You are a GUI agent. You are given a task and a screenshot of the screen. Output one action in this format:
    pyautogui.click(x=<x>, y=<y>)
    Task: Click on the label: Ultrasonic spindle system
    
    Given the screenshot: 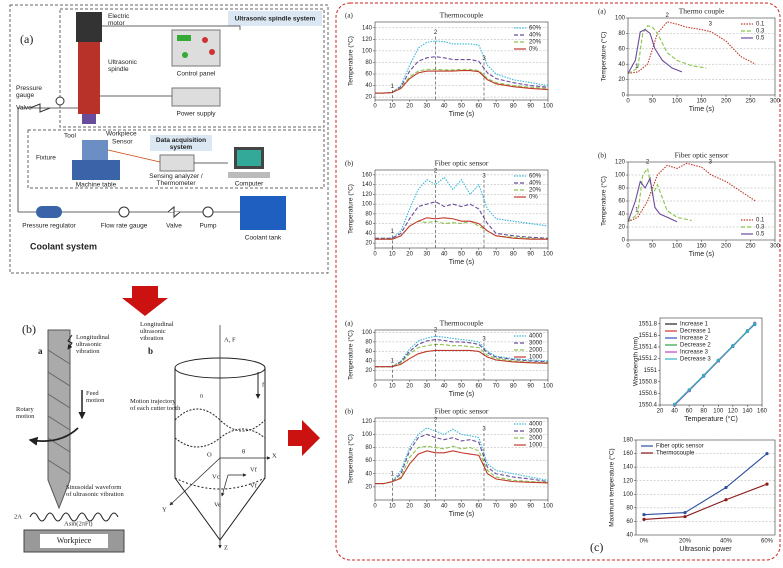 What is the action you would take?
    pyautogui.click(x=275, y=19)
    